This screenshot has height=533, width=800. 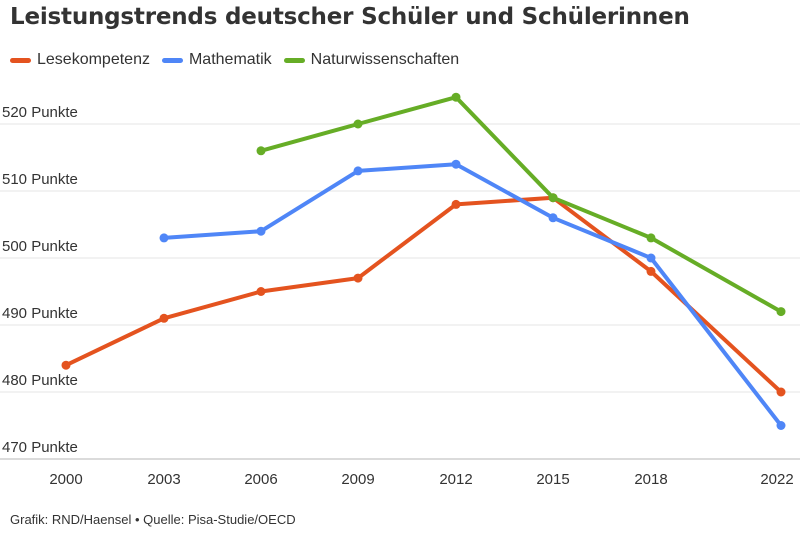 What do you see at coordinates (455, 479) in the screenshot?
I see `x-tick-label: 2012` at bounding box center [455, 479].